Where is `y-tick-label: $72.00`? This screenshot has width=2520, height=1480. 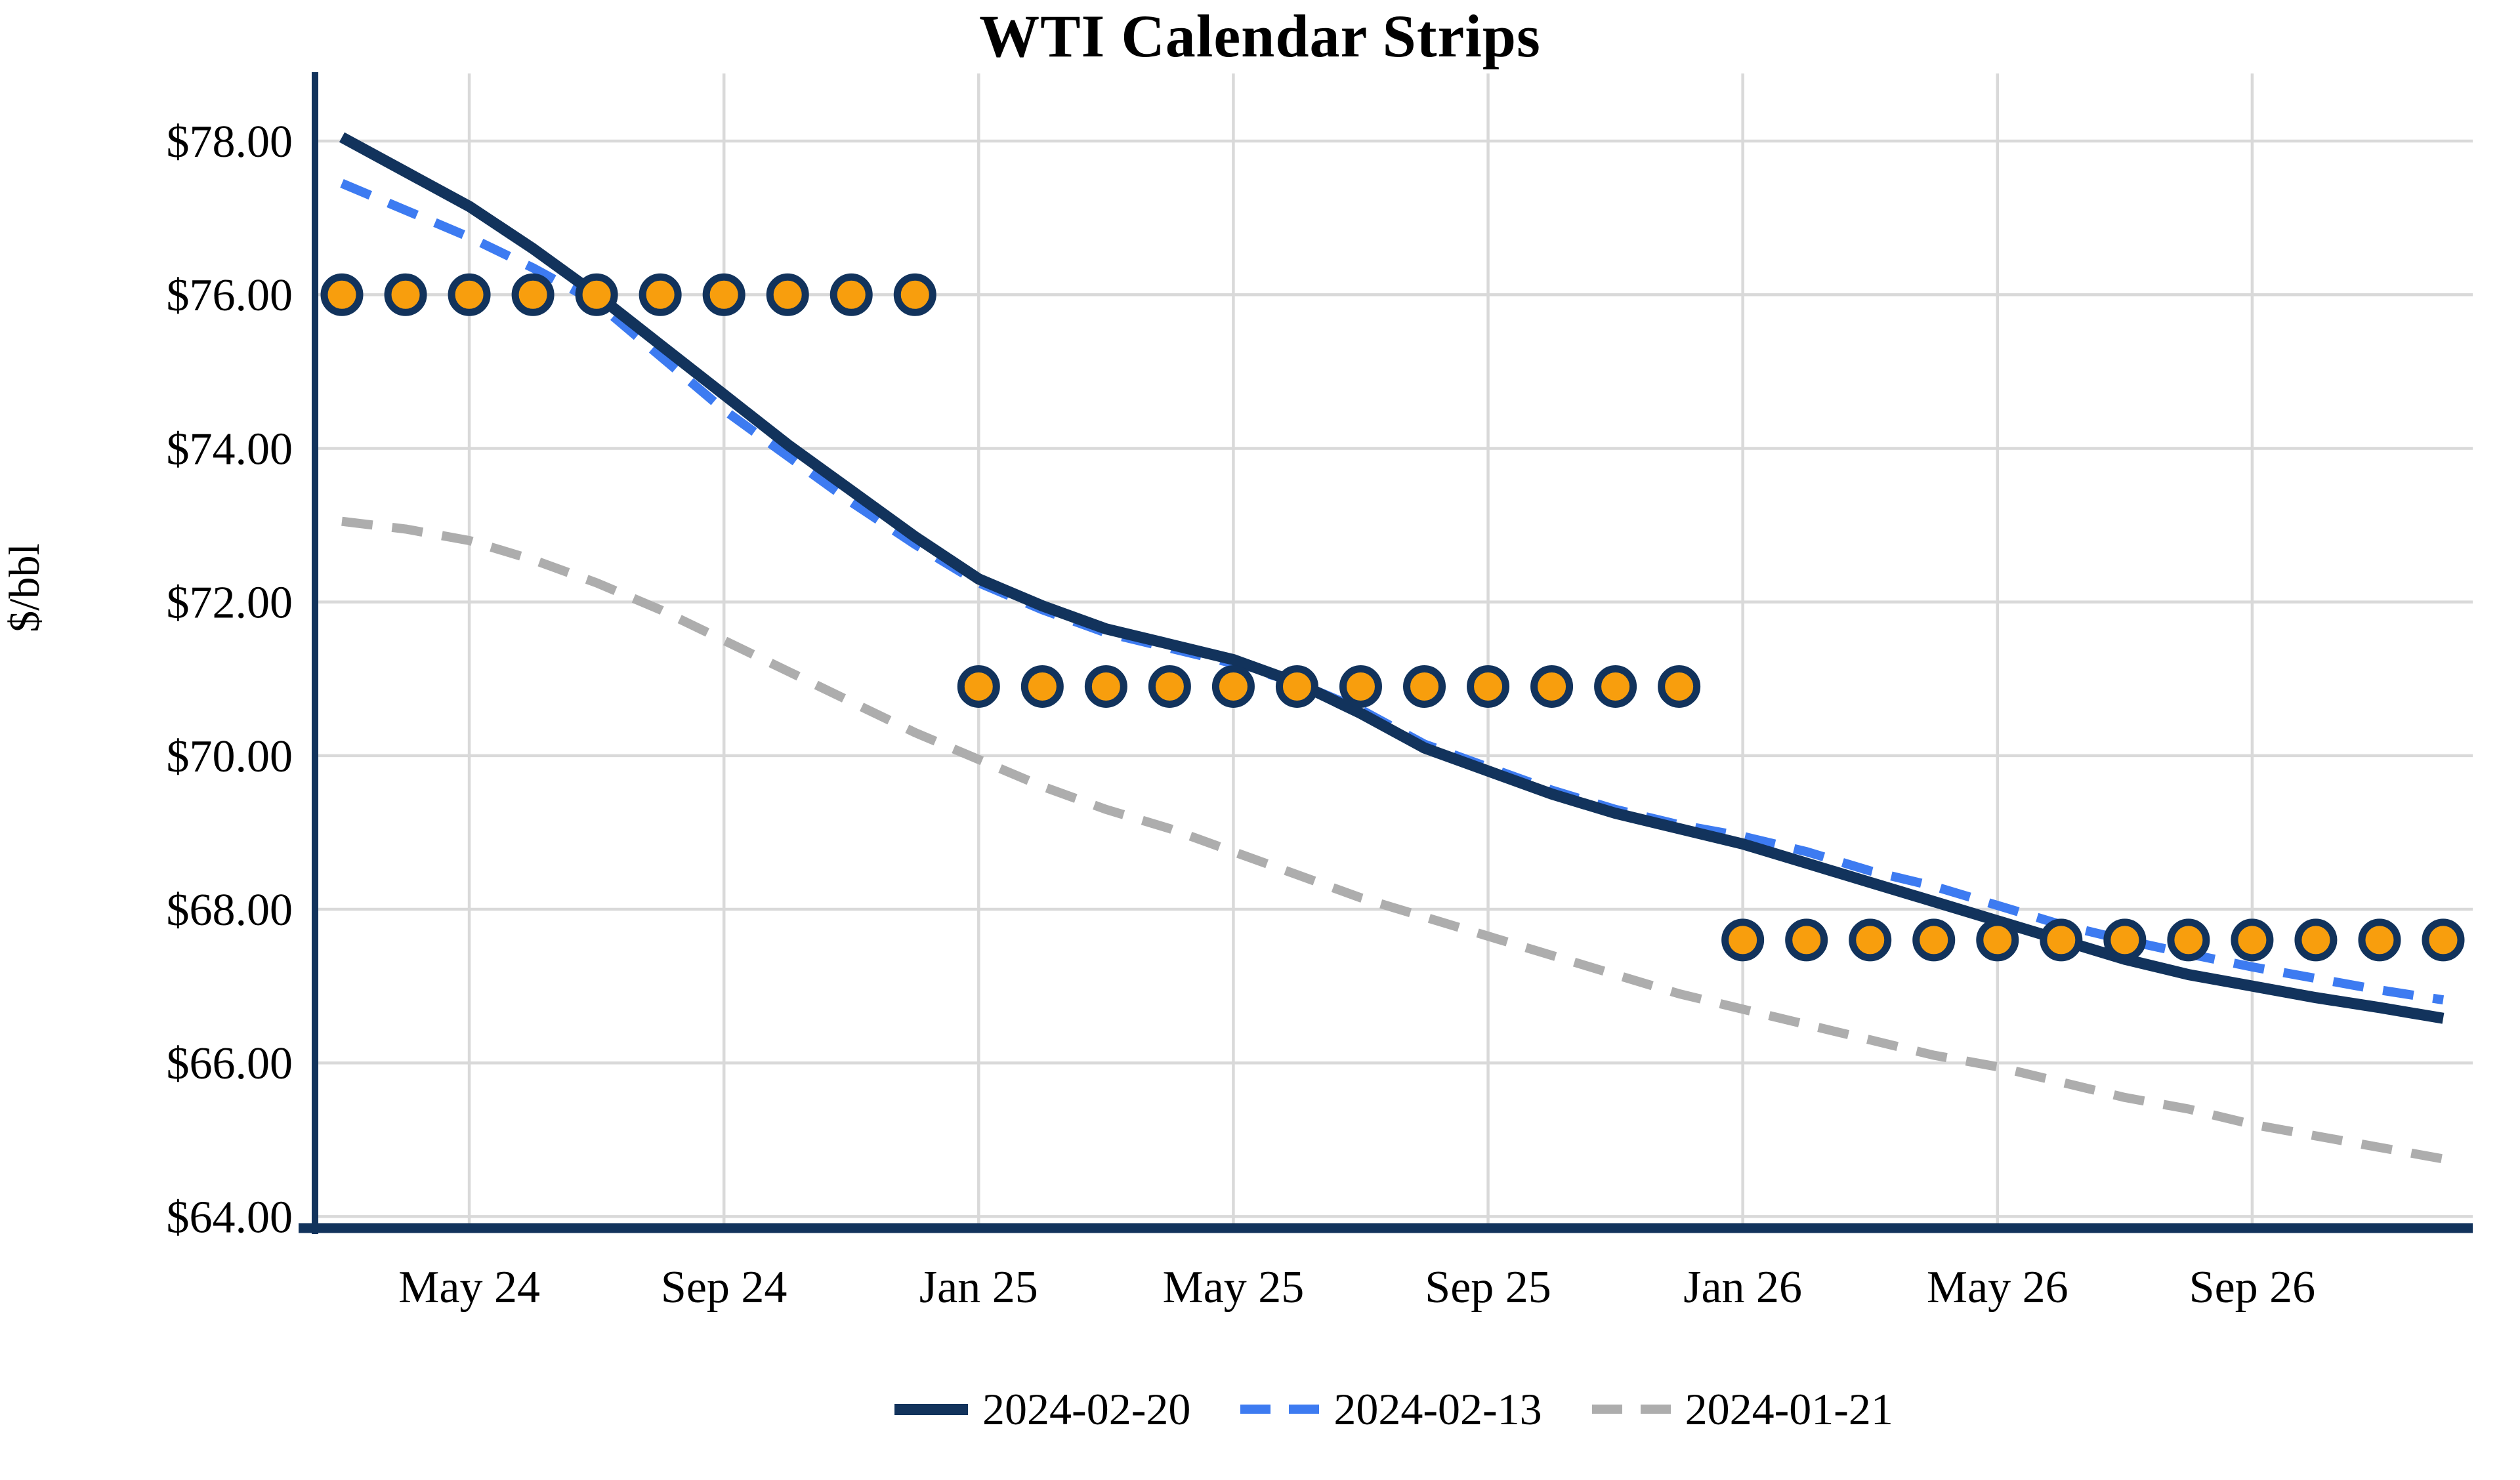 y-tick-label: $72.00 is located at coordinates (230, 603).